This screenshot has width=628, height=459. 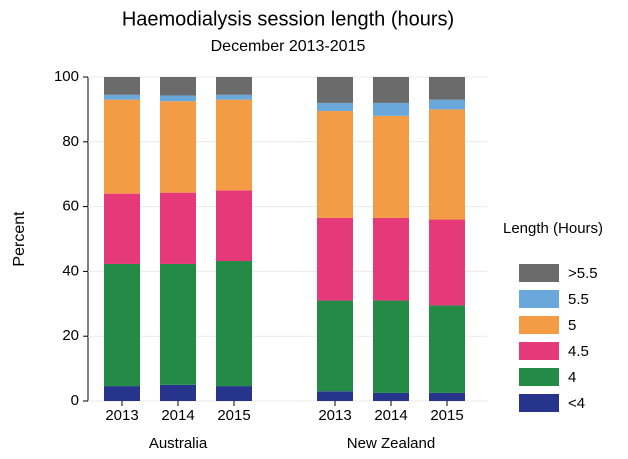 I want to click on legend-label: 5, so click(x=572, y=325).